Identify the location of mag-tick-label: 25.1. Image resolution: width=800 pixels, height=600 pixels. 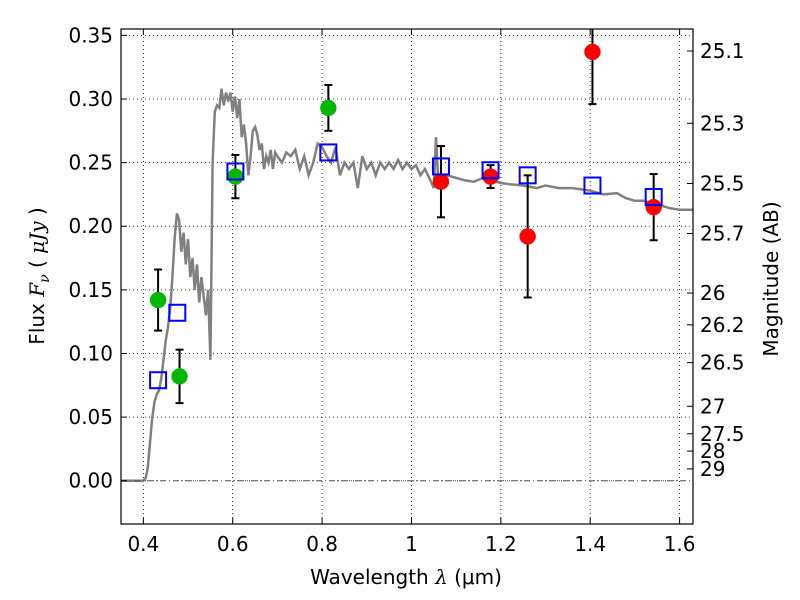
(722, 51).